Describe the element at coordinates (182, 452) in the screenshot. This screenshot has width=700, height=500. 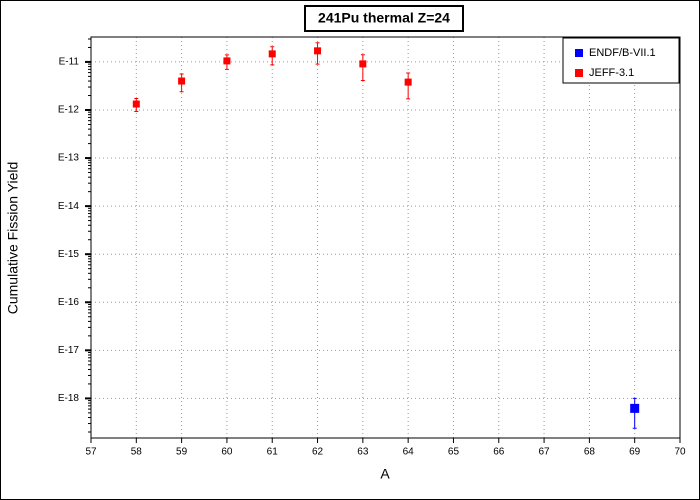
I see `x-tick-label: 59` at that location.